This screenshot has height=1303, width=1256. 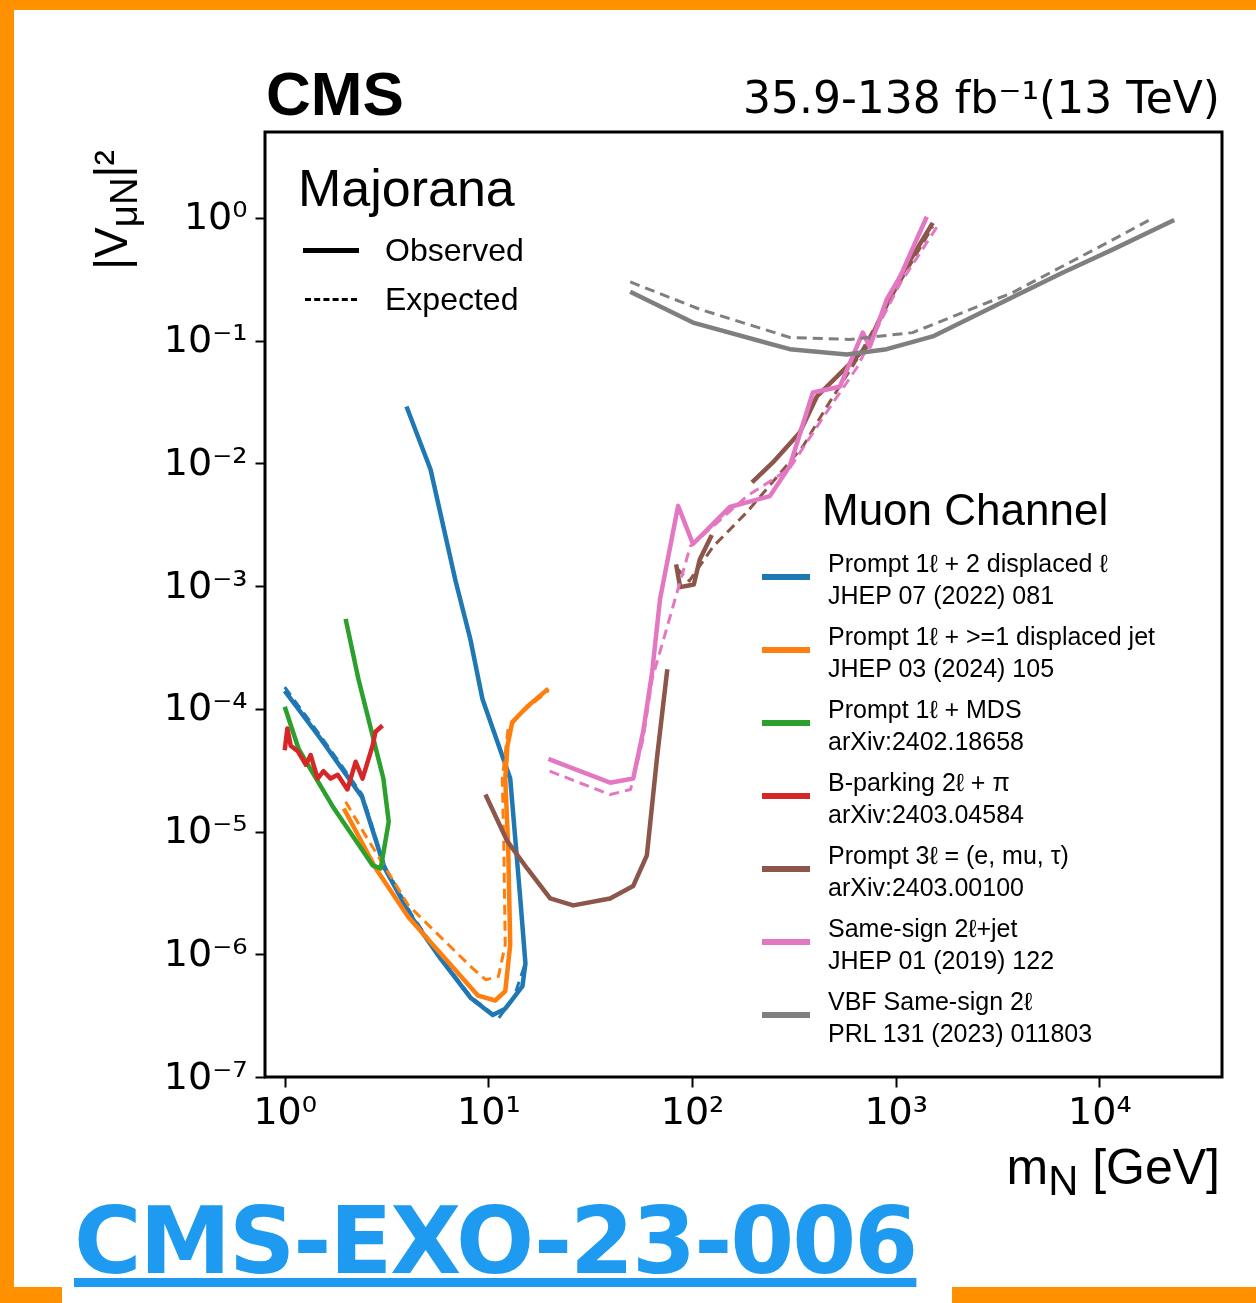 I want to click on x-tick-label: 10³, so click(x=896, y=1110).